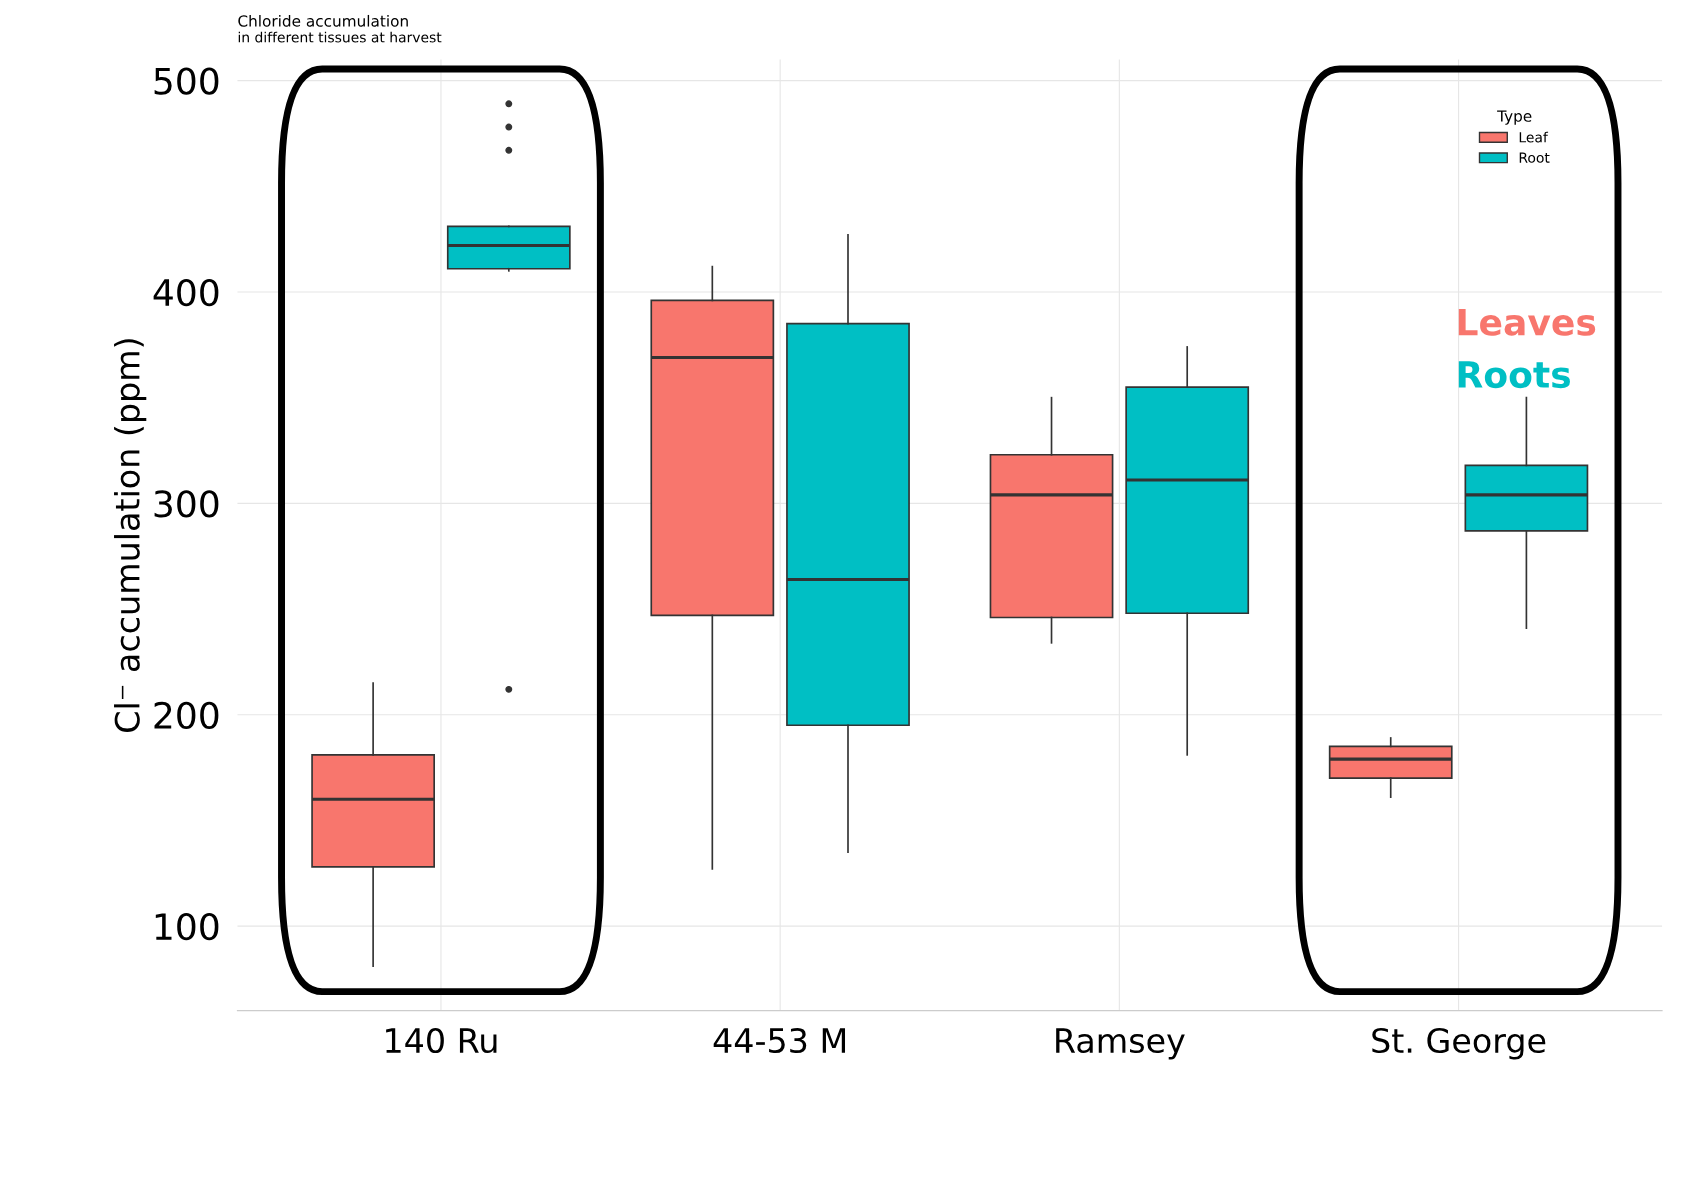  Describe the element at coordinates (186, 81) in the screenshot. I see `y-tick-label: 500` at that location.